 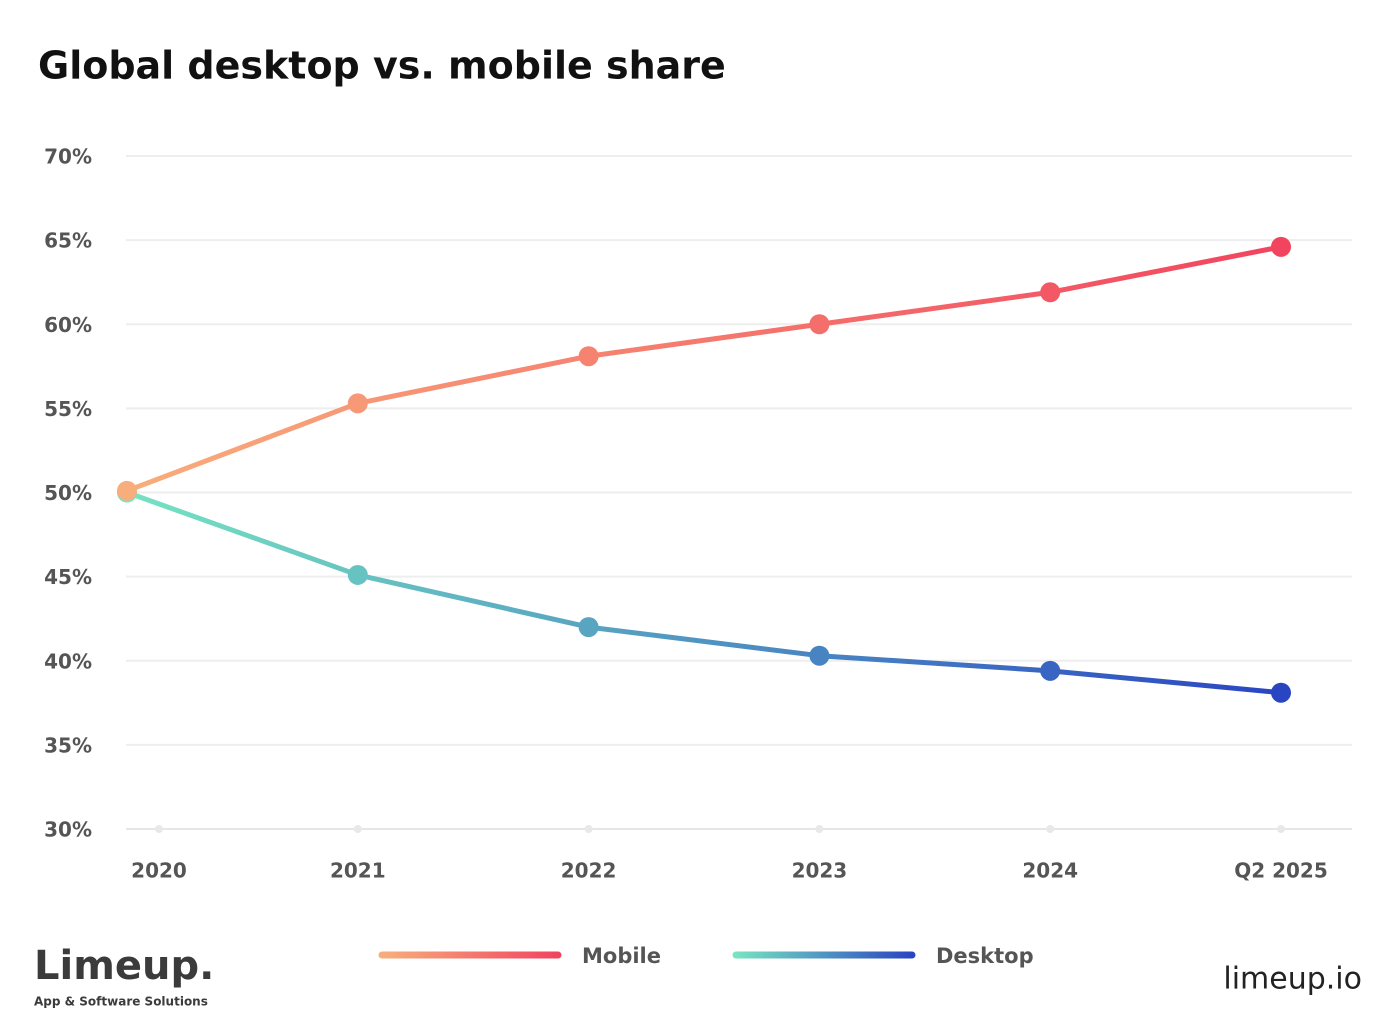 I want to click on legend-label: Desktop, so click(x=985, y=956).